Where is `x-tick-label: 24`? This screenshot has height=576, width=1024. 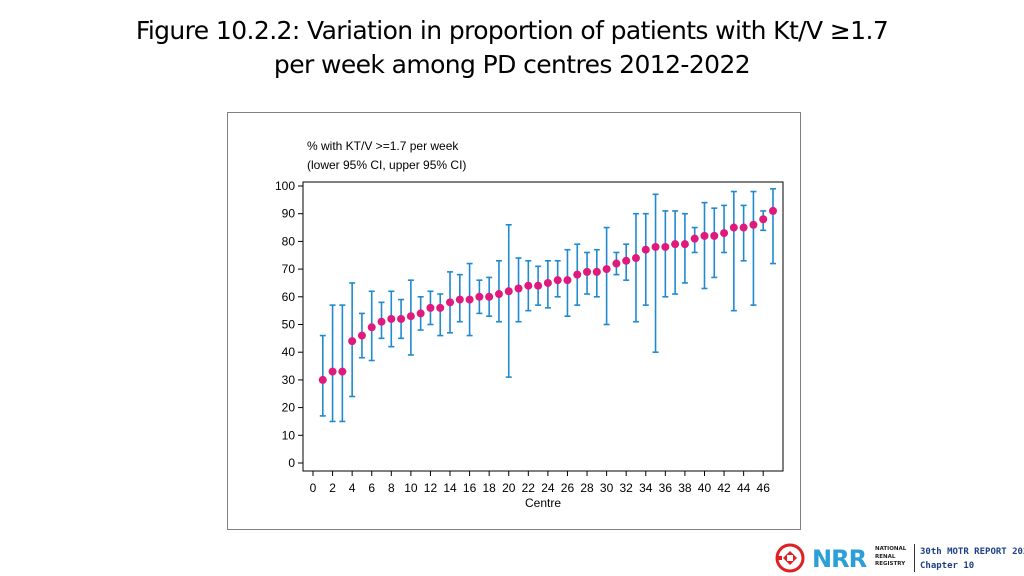 x-tick-label: 24 is located at coordinates (548, 488).